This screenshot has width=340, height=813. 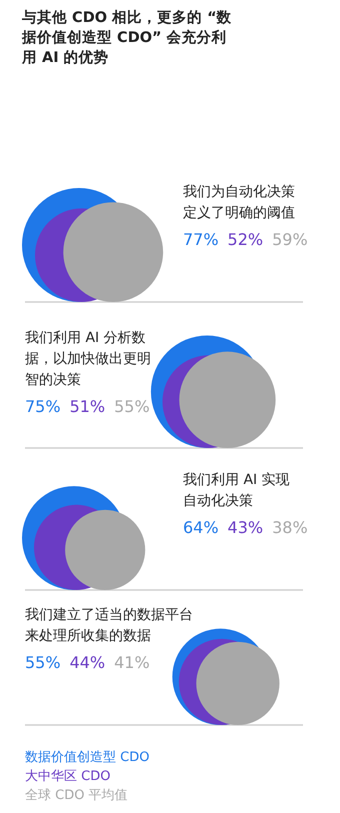 What do you see at coordinates (88, 662) in the screenshot?
I see `data-label: 44%` at bounding box center [88, 662].